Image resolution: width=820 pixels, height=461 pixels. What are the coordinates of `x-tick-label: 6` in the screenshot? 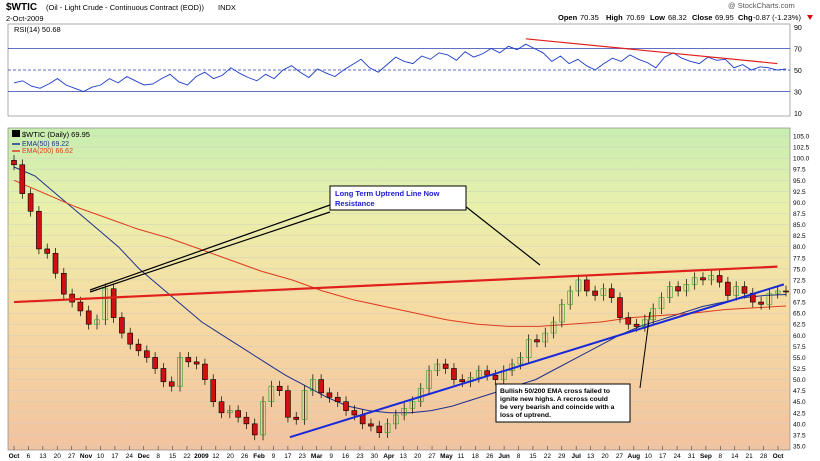 It's located at (29, 456).